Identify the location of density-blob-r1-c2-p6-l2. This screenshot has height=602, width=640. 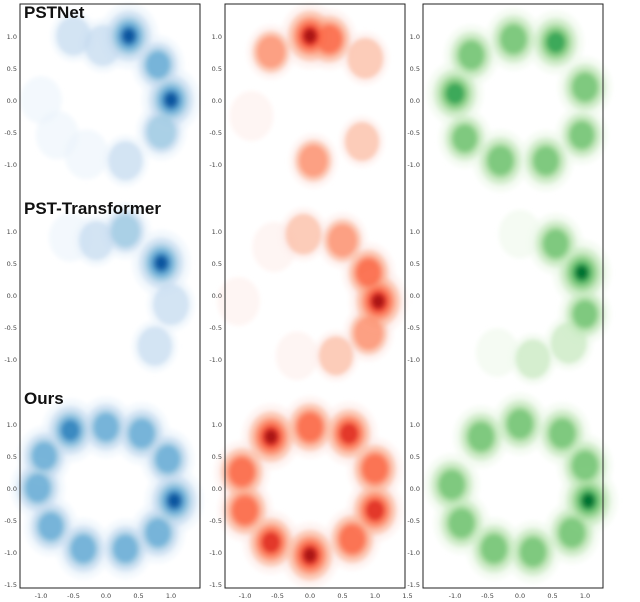
(362, 141).